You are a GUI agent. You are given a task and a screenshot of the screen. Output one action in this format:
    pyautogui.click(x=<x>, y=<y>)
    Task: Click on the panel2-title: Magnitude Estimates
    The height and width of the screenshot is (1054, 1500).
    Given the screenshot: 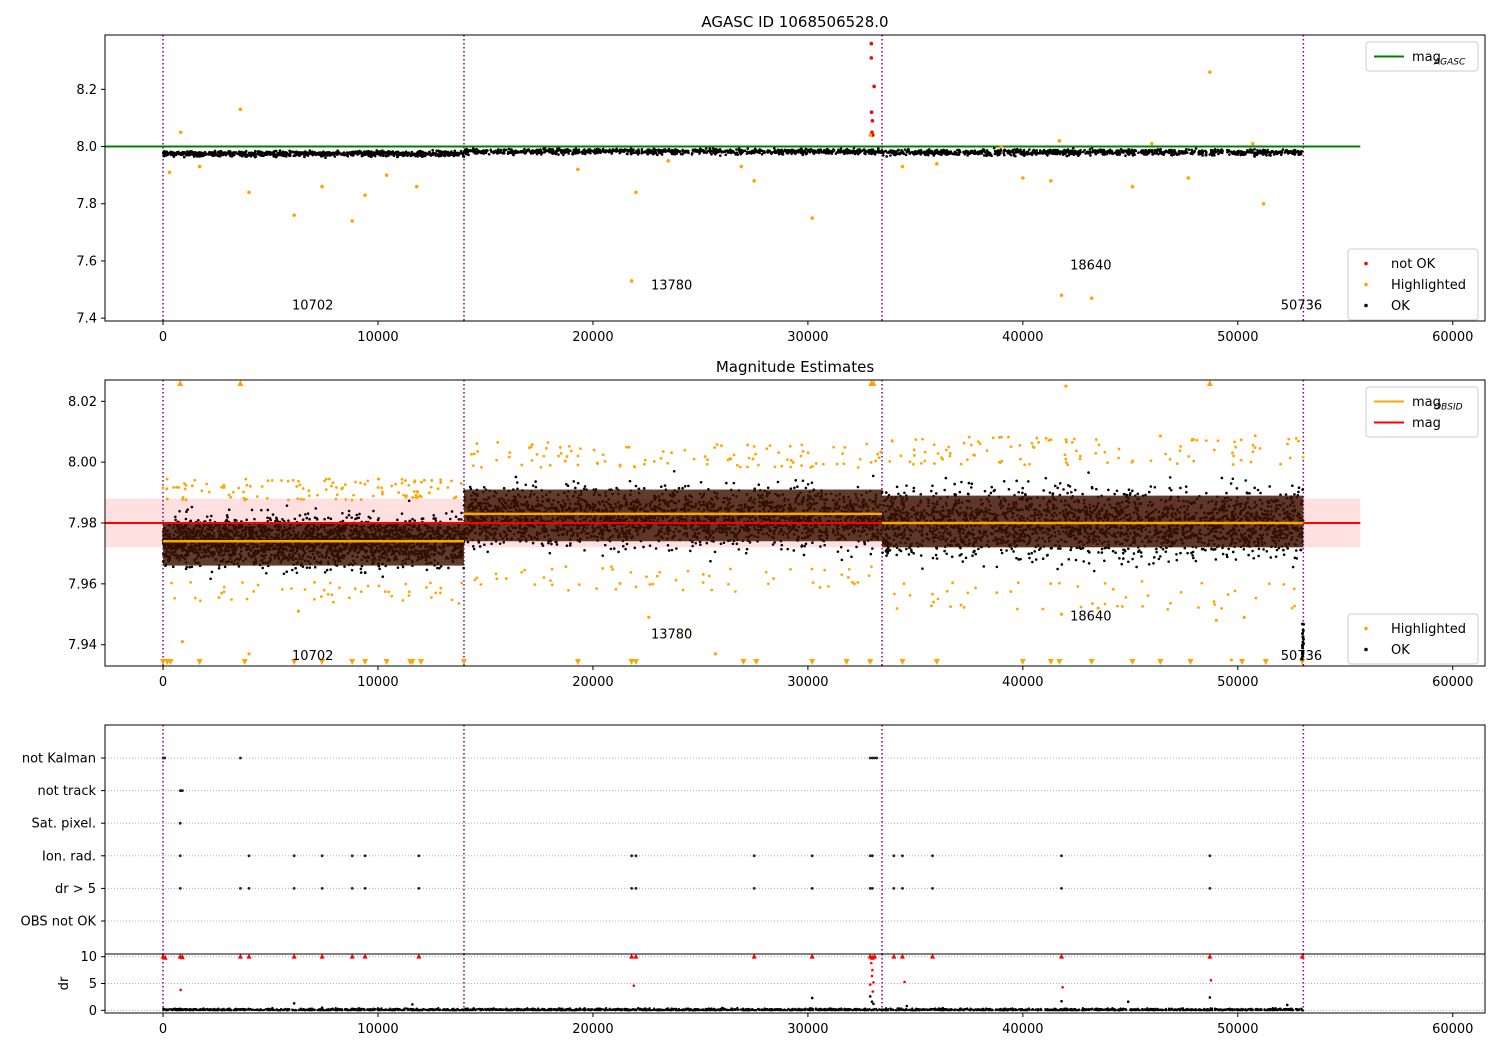 What is the action you would take?
    pyautogui.click(x=795, y=367)
    